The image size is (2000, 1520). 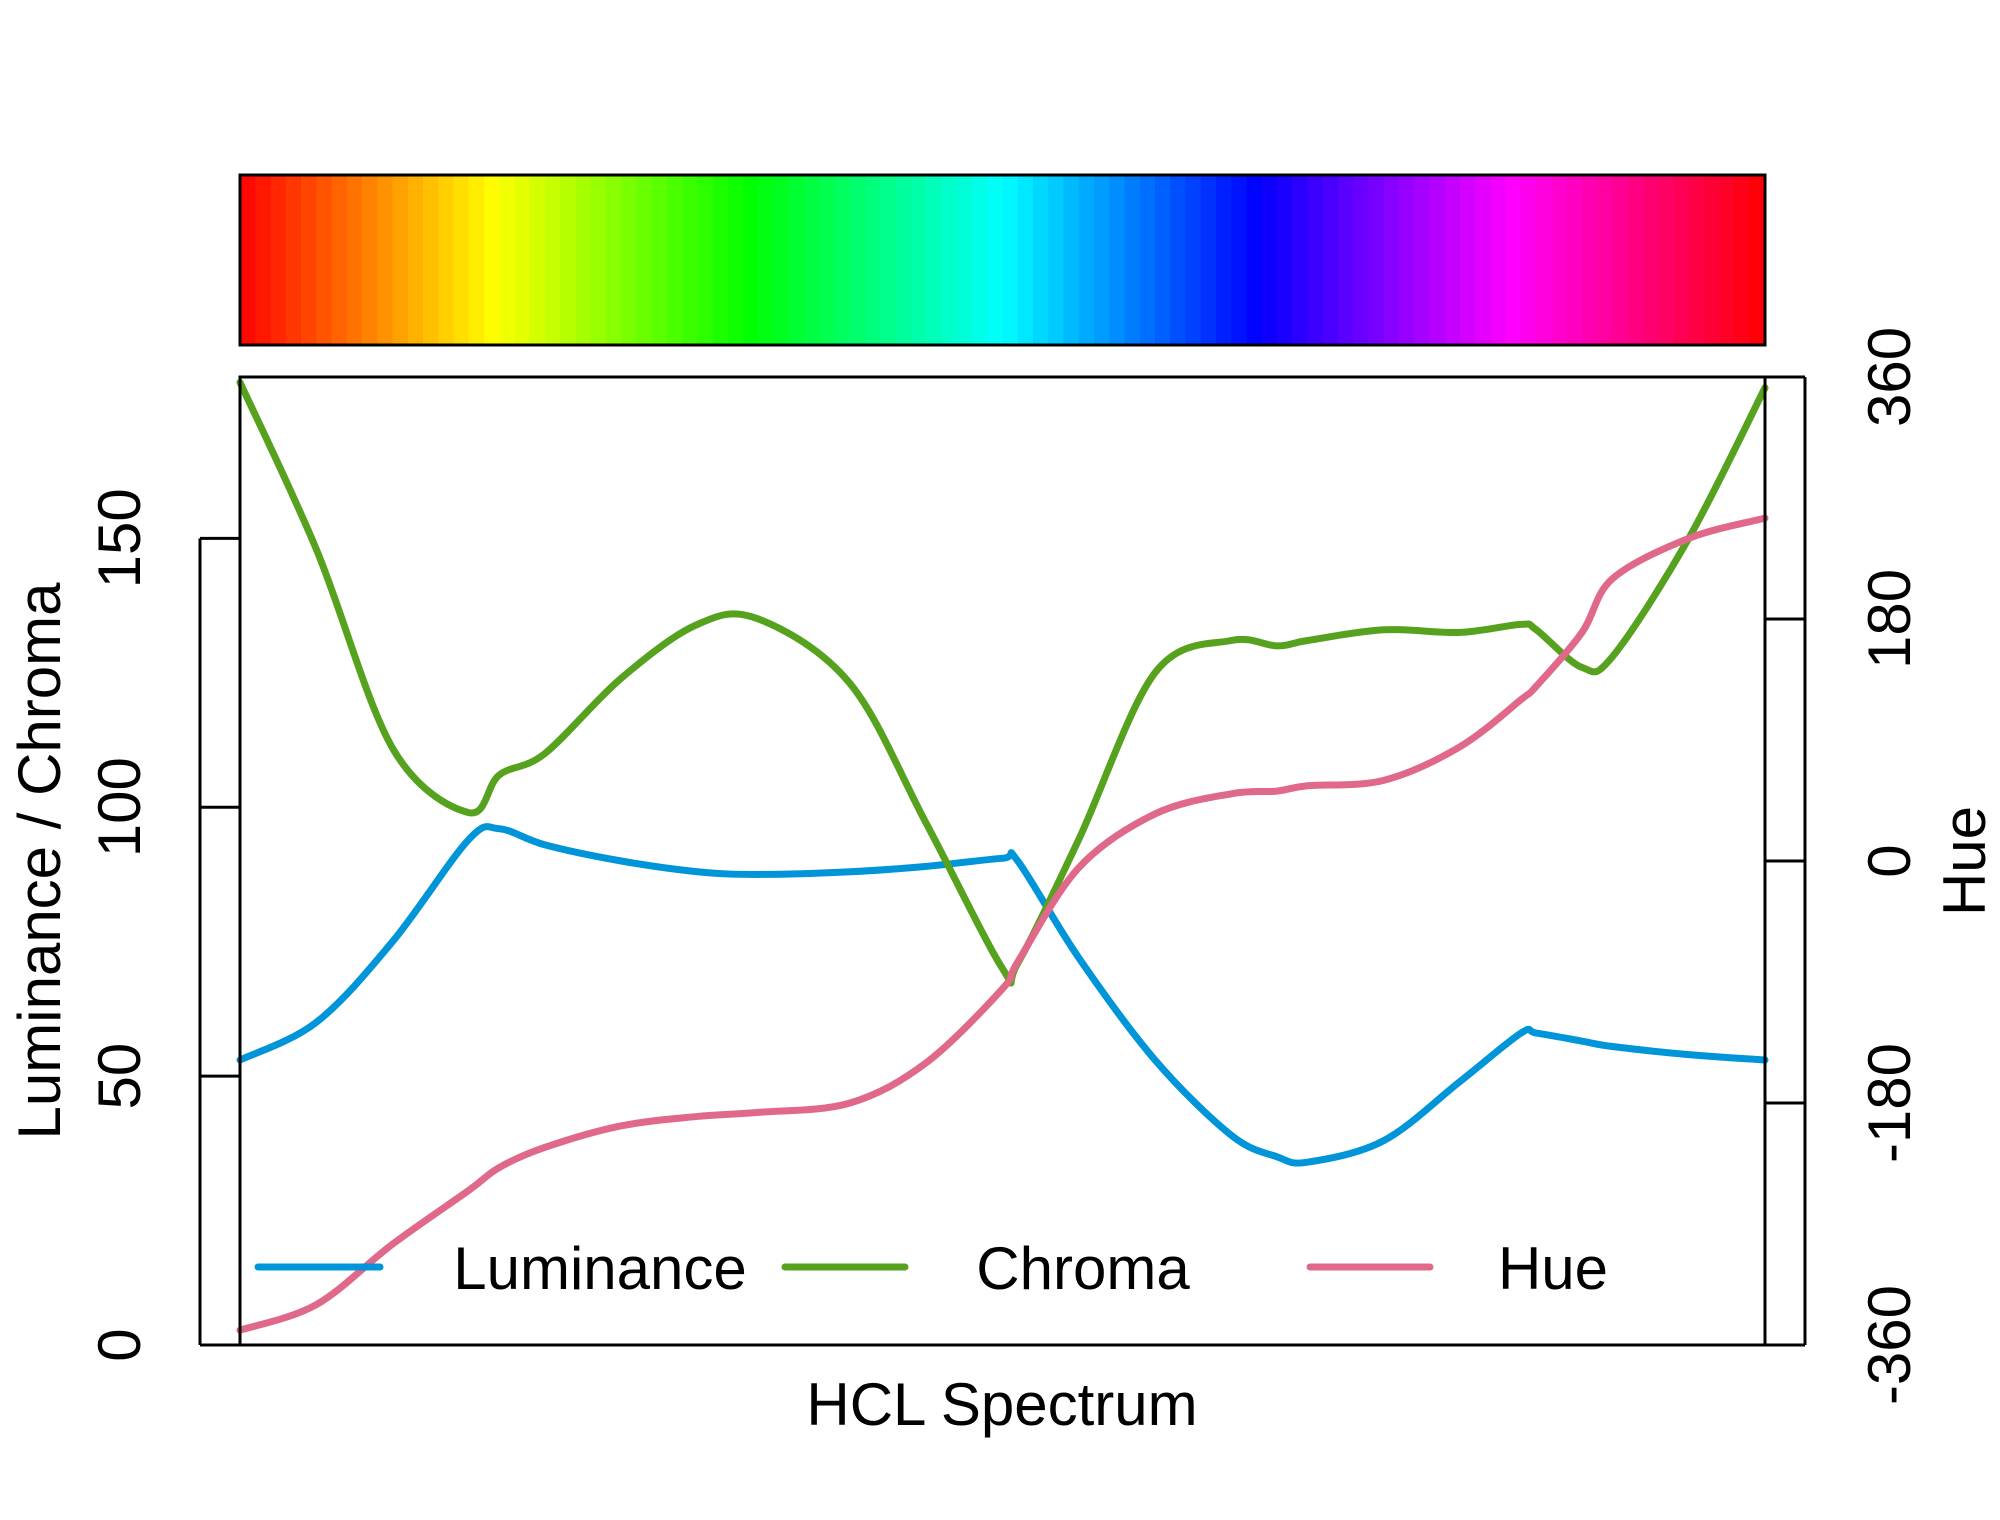 What do you see at coordinates (119, 1076) in the screenshot?
I see `left-tick-label: 50` at bounding box center [119, 1076].